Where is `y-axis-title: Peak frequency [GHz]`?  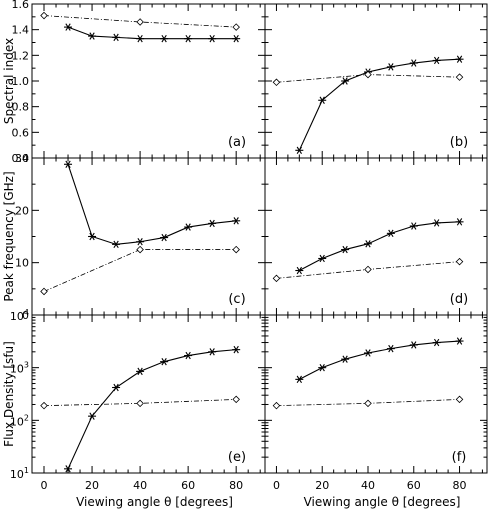
y-axis-title: Peak frequency [GHz] is located at coordinates (9, 236).